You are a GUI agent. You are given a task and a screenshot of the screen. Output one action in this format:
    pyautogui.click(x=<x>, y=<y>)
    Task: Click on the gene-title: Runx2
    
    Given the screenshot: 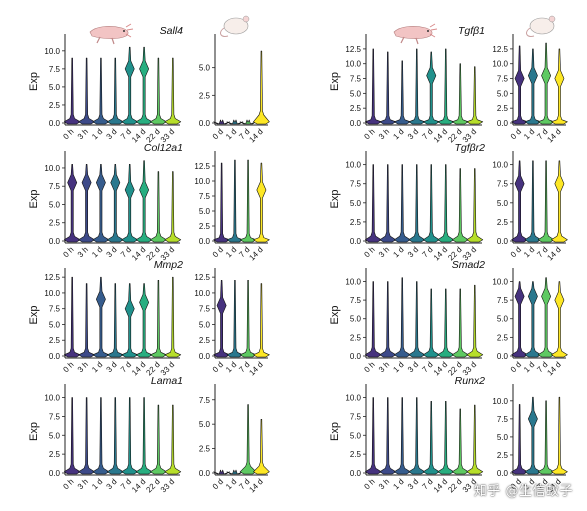 What is the action you would take?
    pyautogui.click(x=470, y=381)
    